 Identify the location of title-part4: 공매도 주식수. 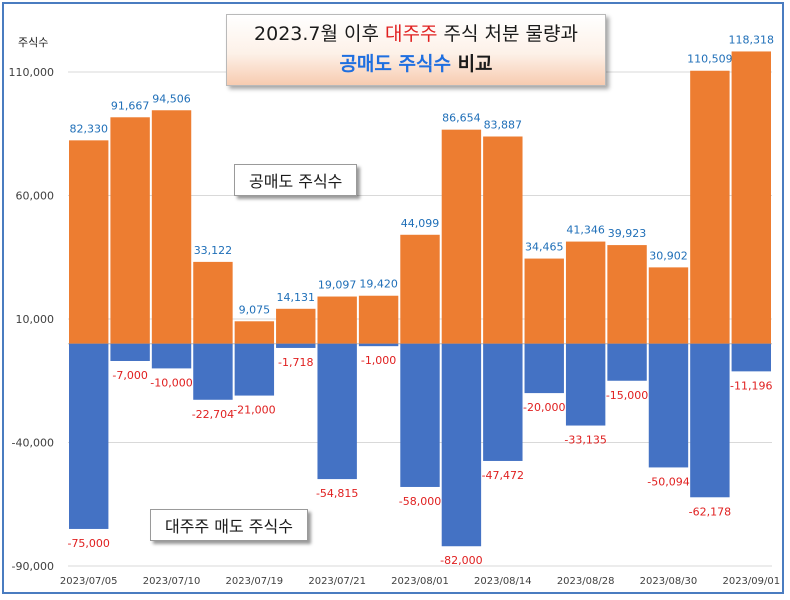
(395, 64).